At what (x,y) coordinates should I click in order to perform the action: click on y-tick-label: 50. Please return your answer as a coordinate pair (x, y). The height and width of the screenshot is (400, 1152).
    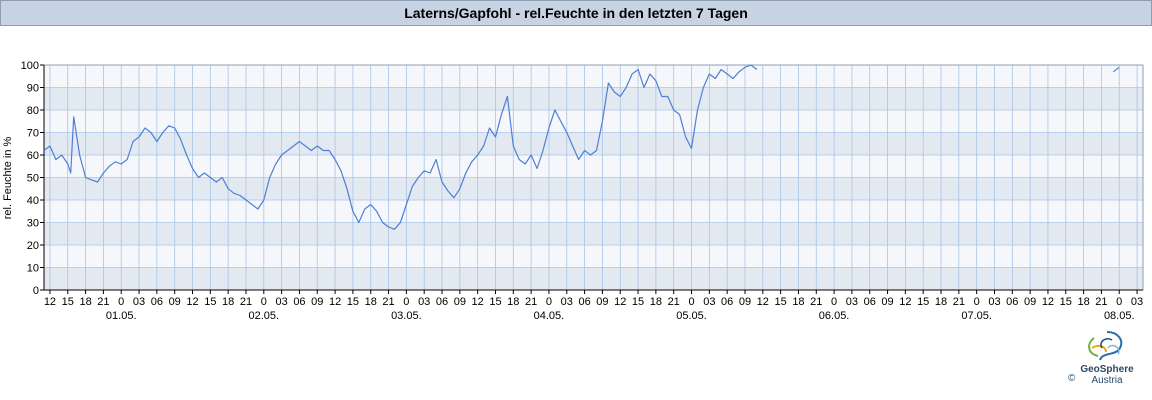
    Looking at the image, I should click on (33, 179).